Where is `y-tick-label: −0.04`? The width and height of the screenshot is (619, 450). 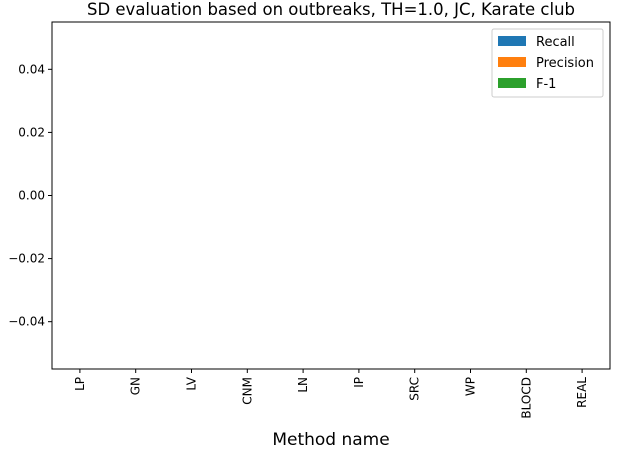
y-tick-label: −0.04 is located at coordinates (26, 322).